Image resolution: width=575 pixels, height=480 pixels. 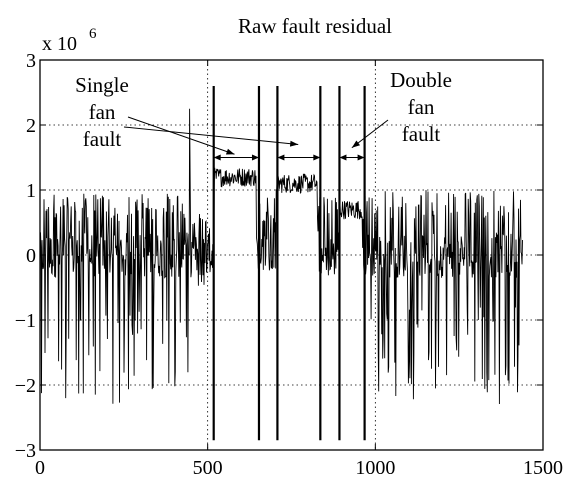 I want to click on y-tick-label: −2, so click(x=25, y=386).